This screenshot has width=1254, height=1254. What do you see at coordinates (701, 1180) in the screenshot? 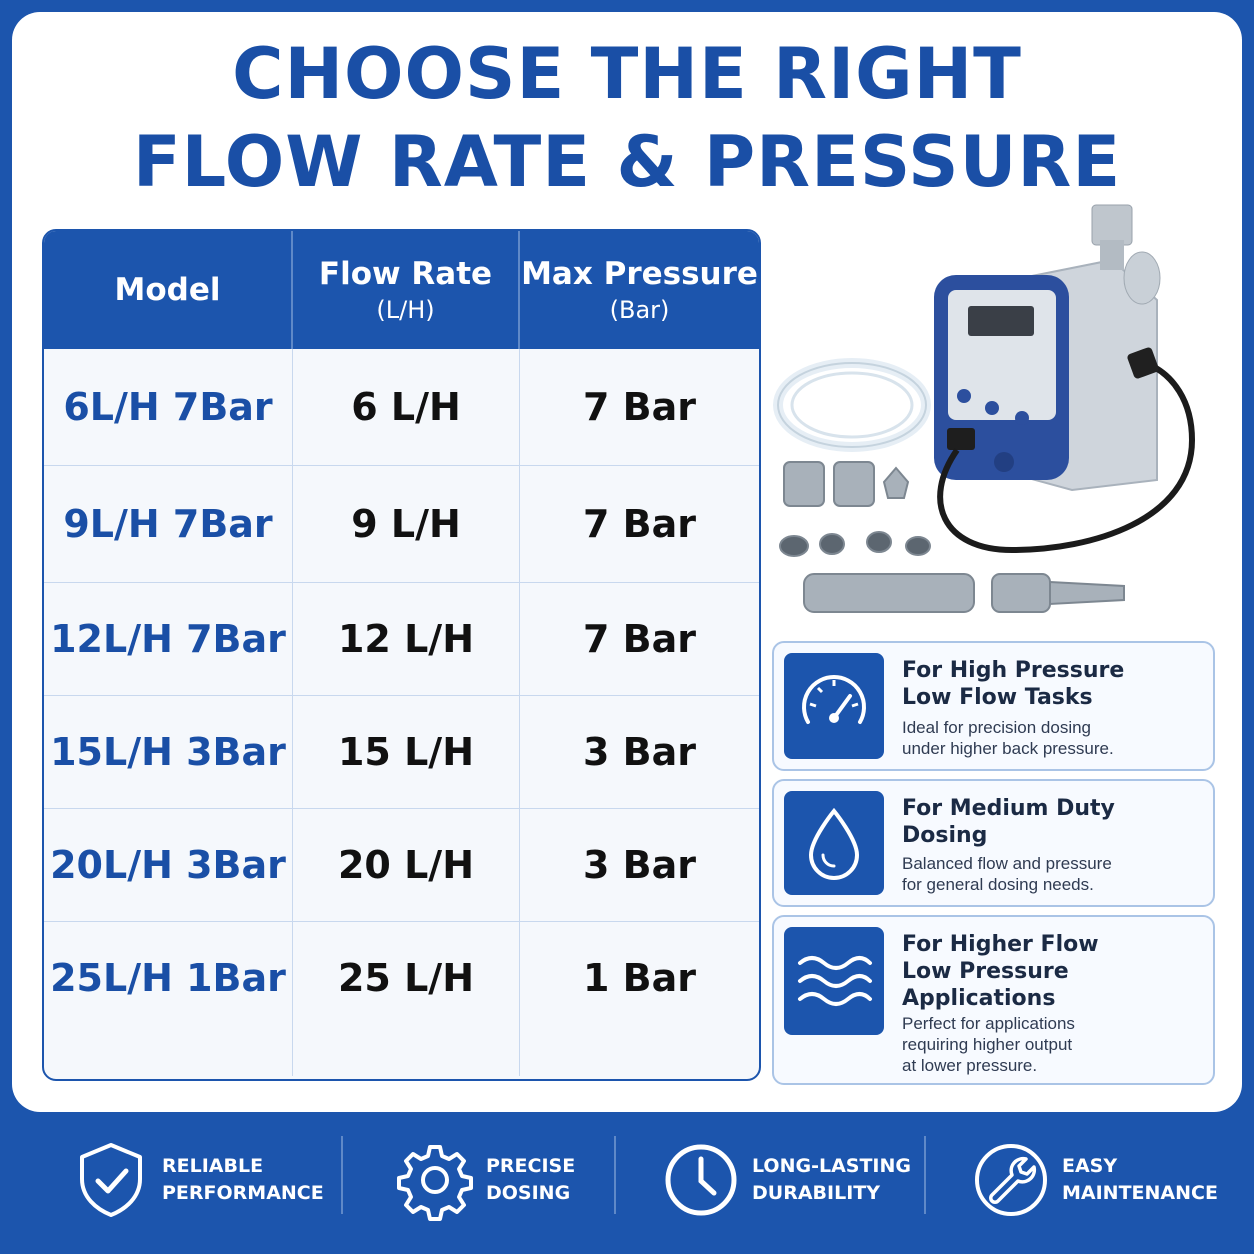
I see `clock-icon` at bounding box center [701, 1180].